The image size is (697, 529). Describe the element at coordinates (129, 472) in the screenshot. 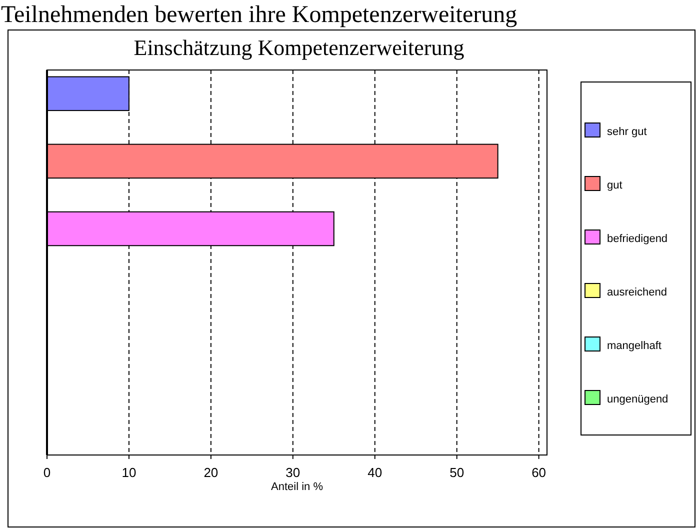

I see `x-tick-label: 10` at that location.